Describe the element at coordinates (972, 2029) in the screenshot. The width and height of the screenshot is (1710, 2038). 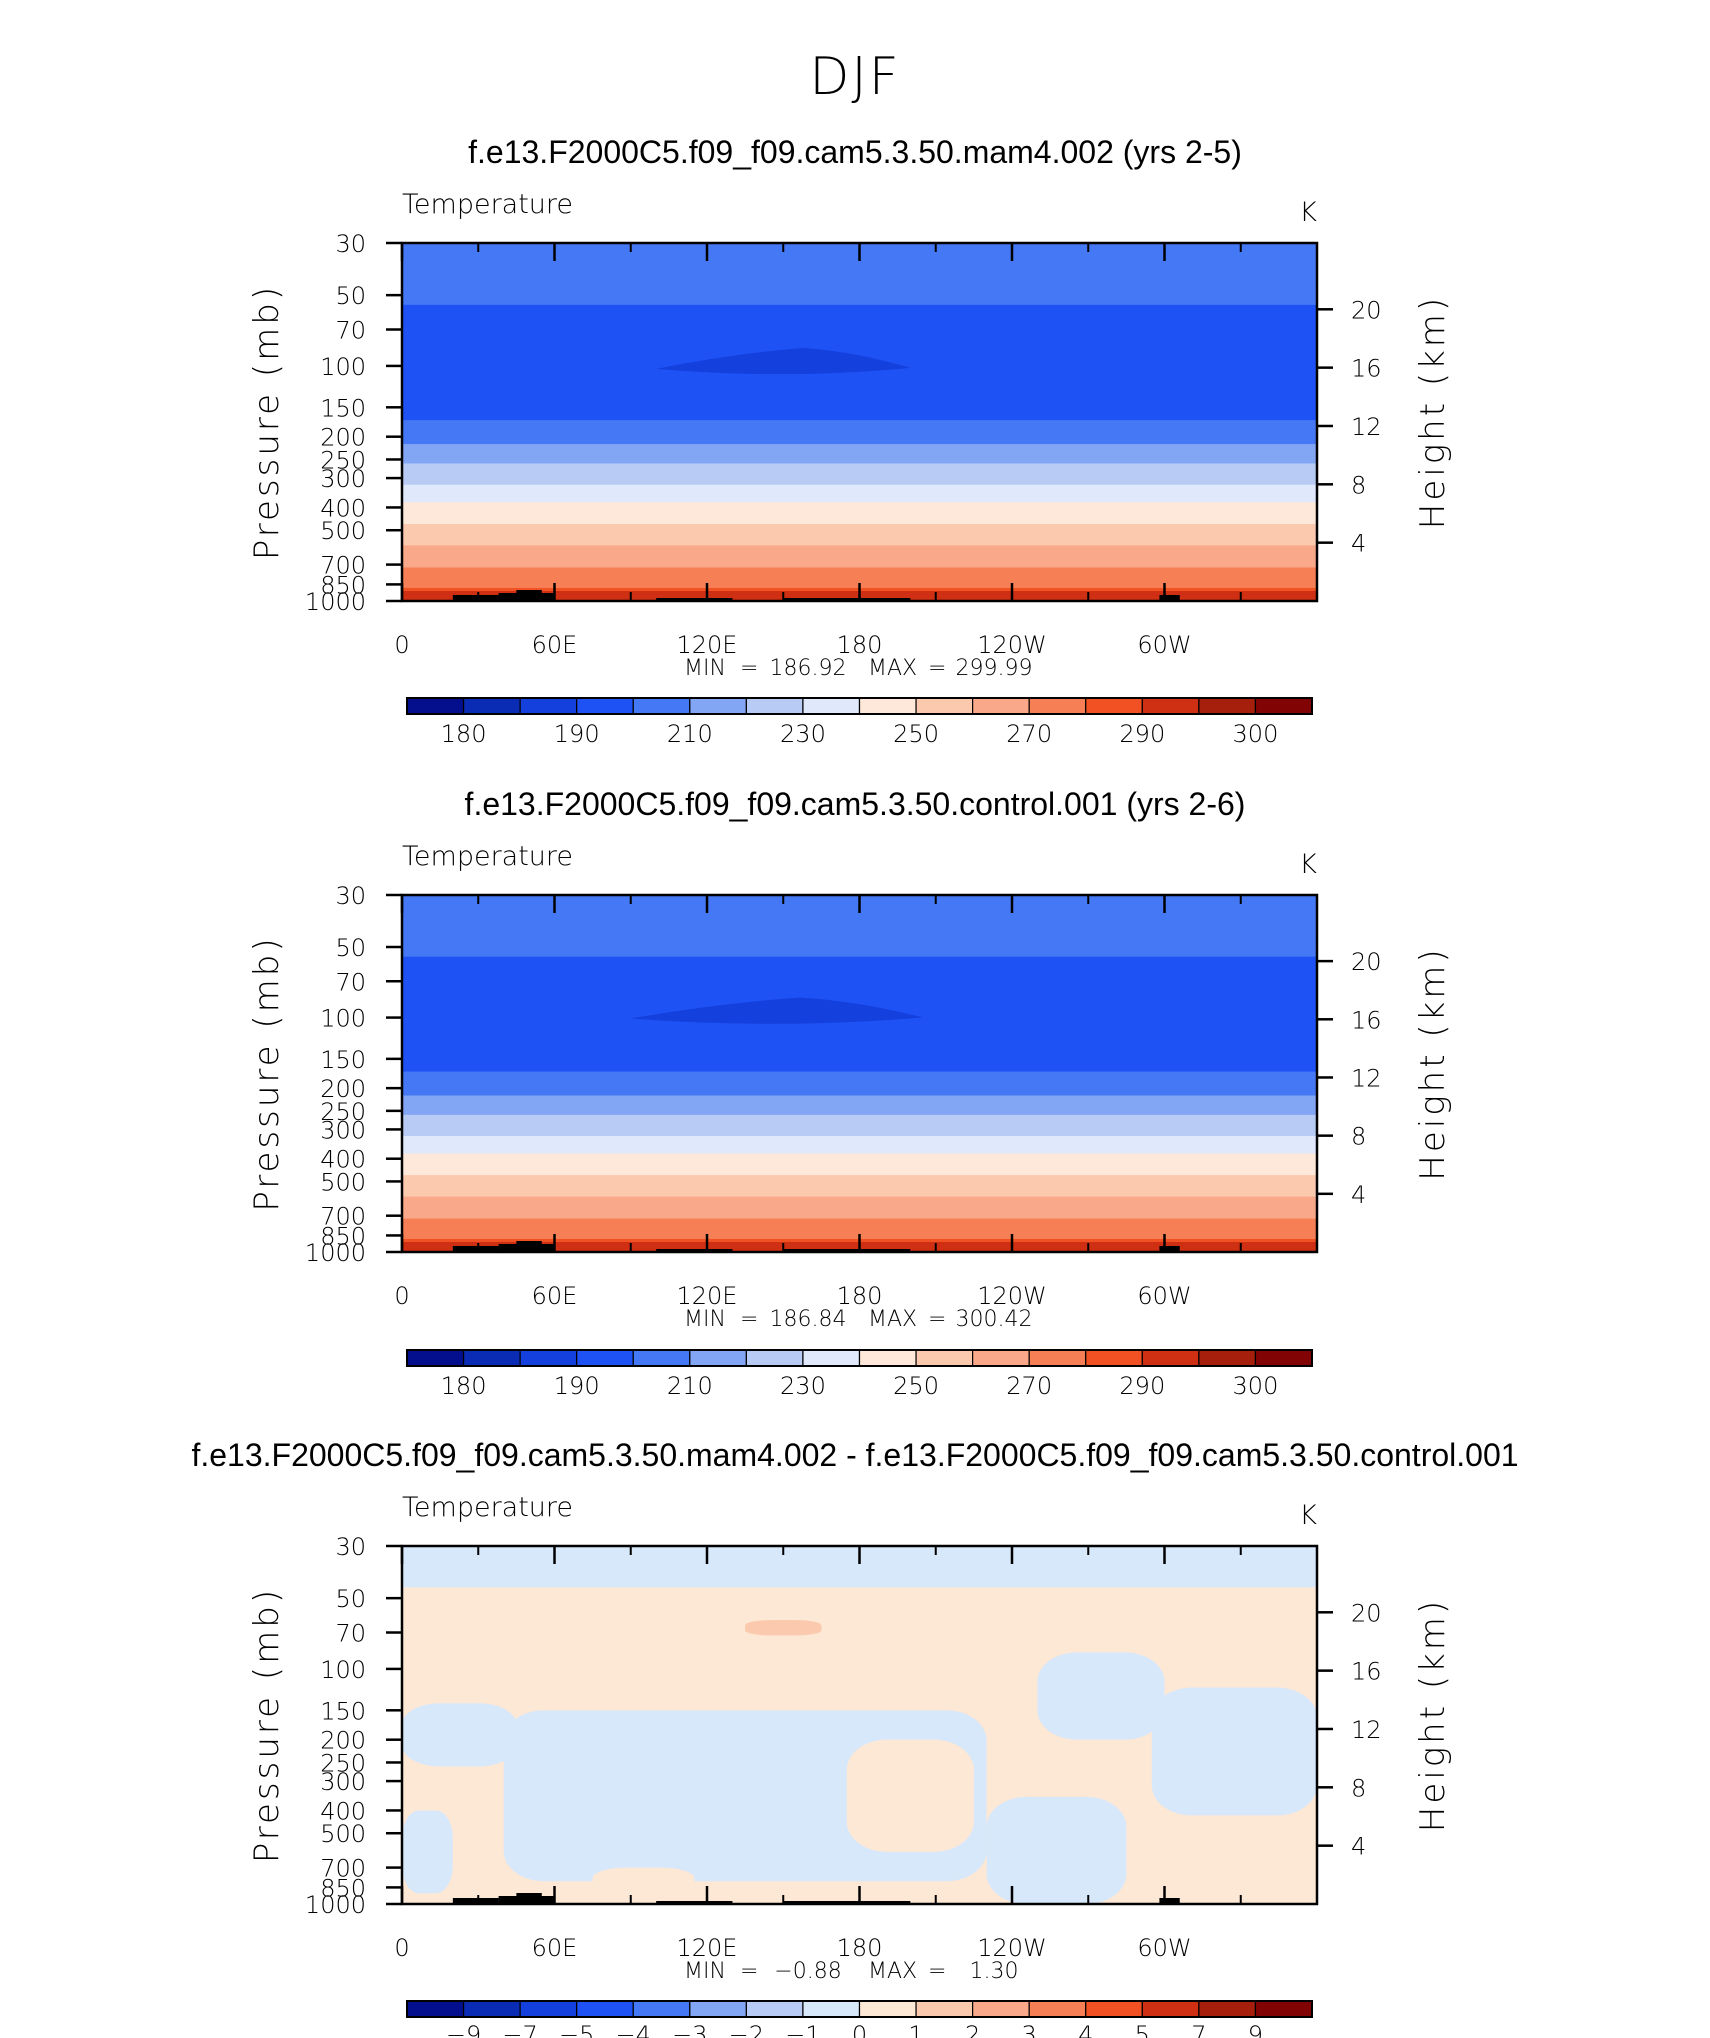
I see `colorbar-label: 2` at that location.